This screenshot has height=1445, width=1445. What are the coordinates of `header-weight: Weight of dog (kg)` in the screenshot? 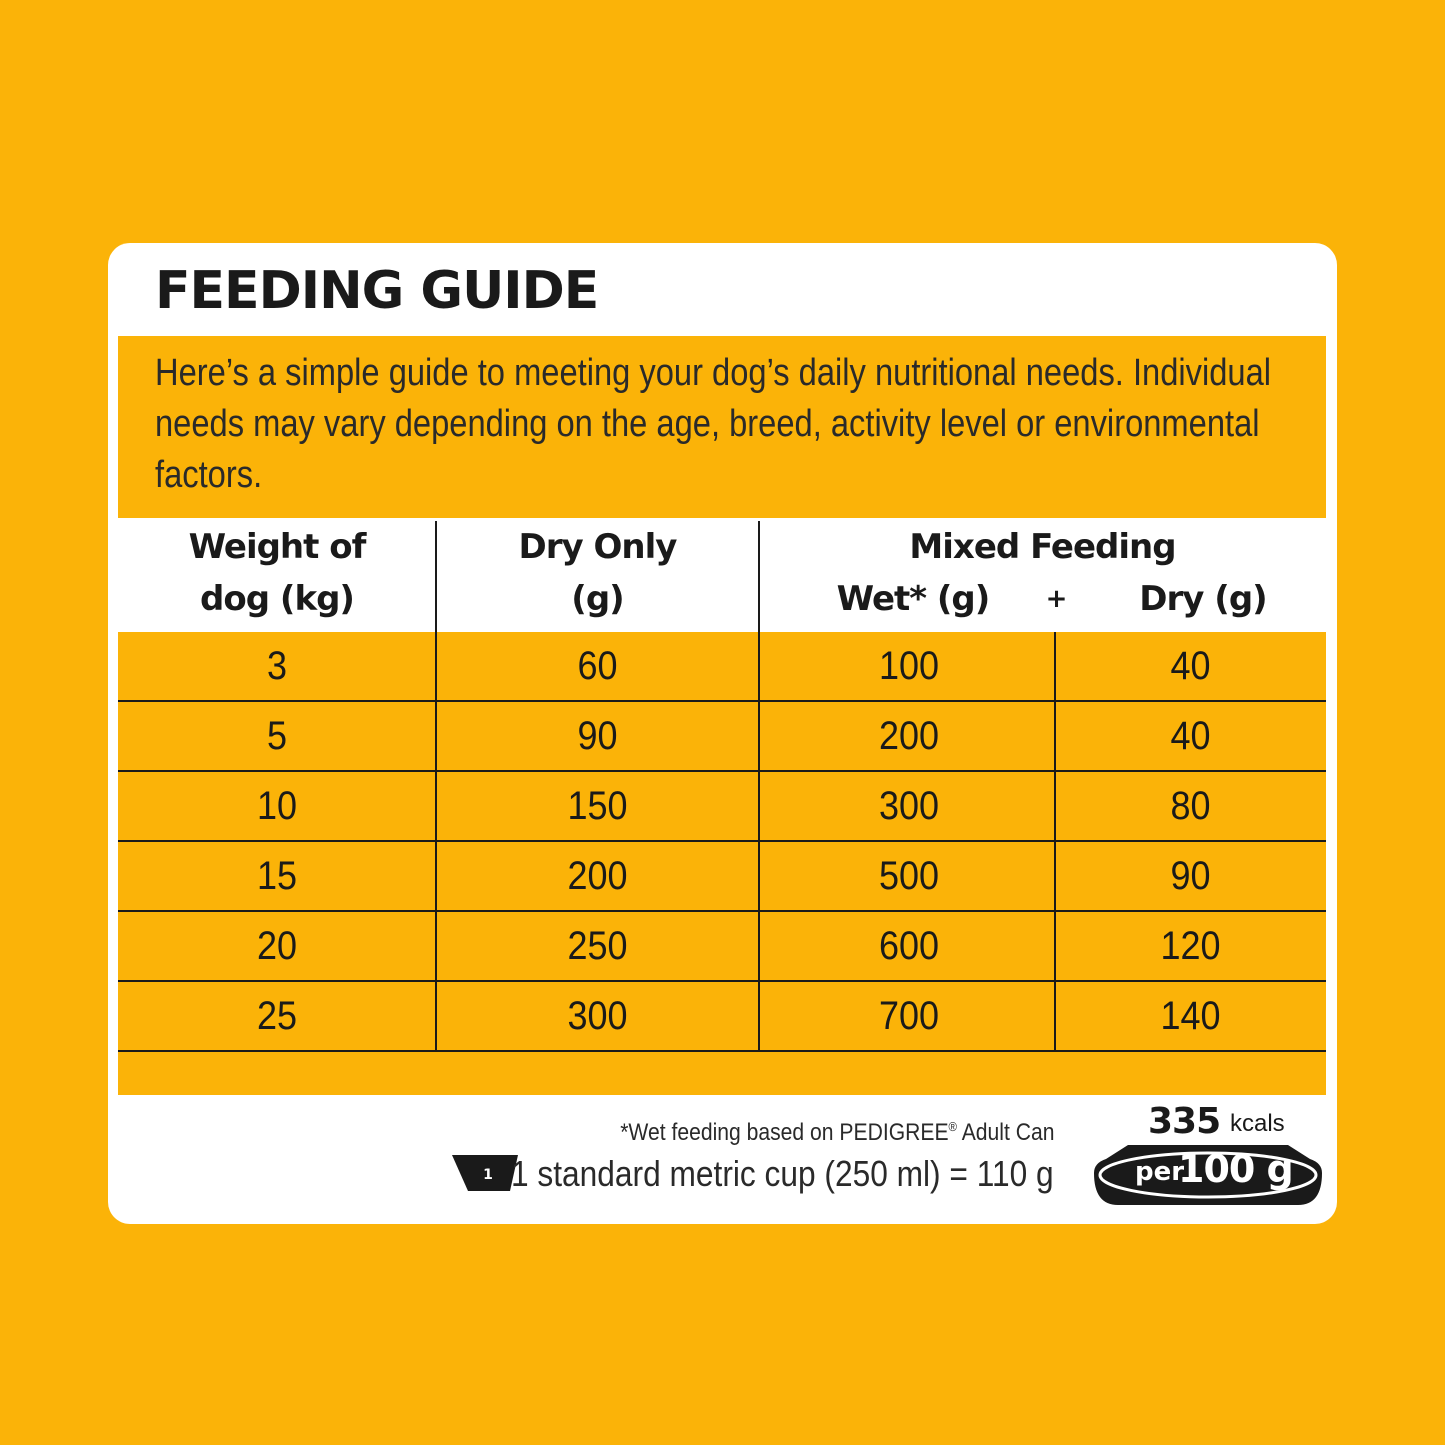 It's located at (277, 573).